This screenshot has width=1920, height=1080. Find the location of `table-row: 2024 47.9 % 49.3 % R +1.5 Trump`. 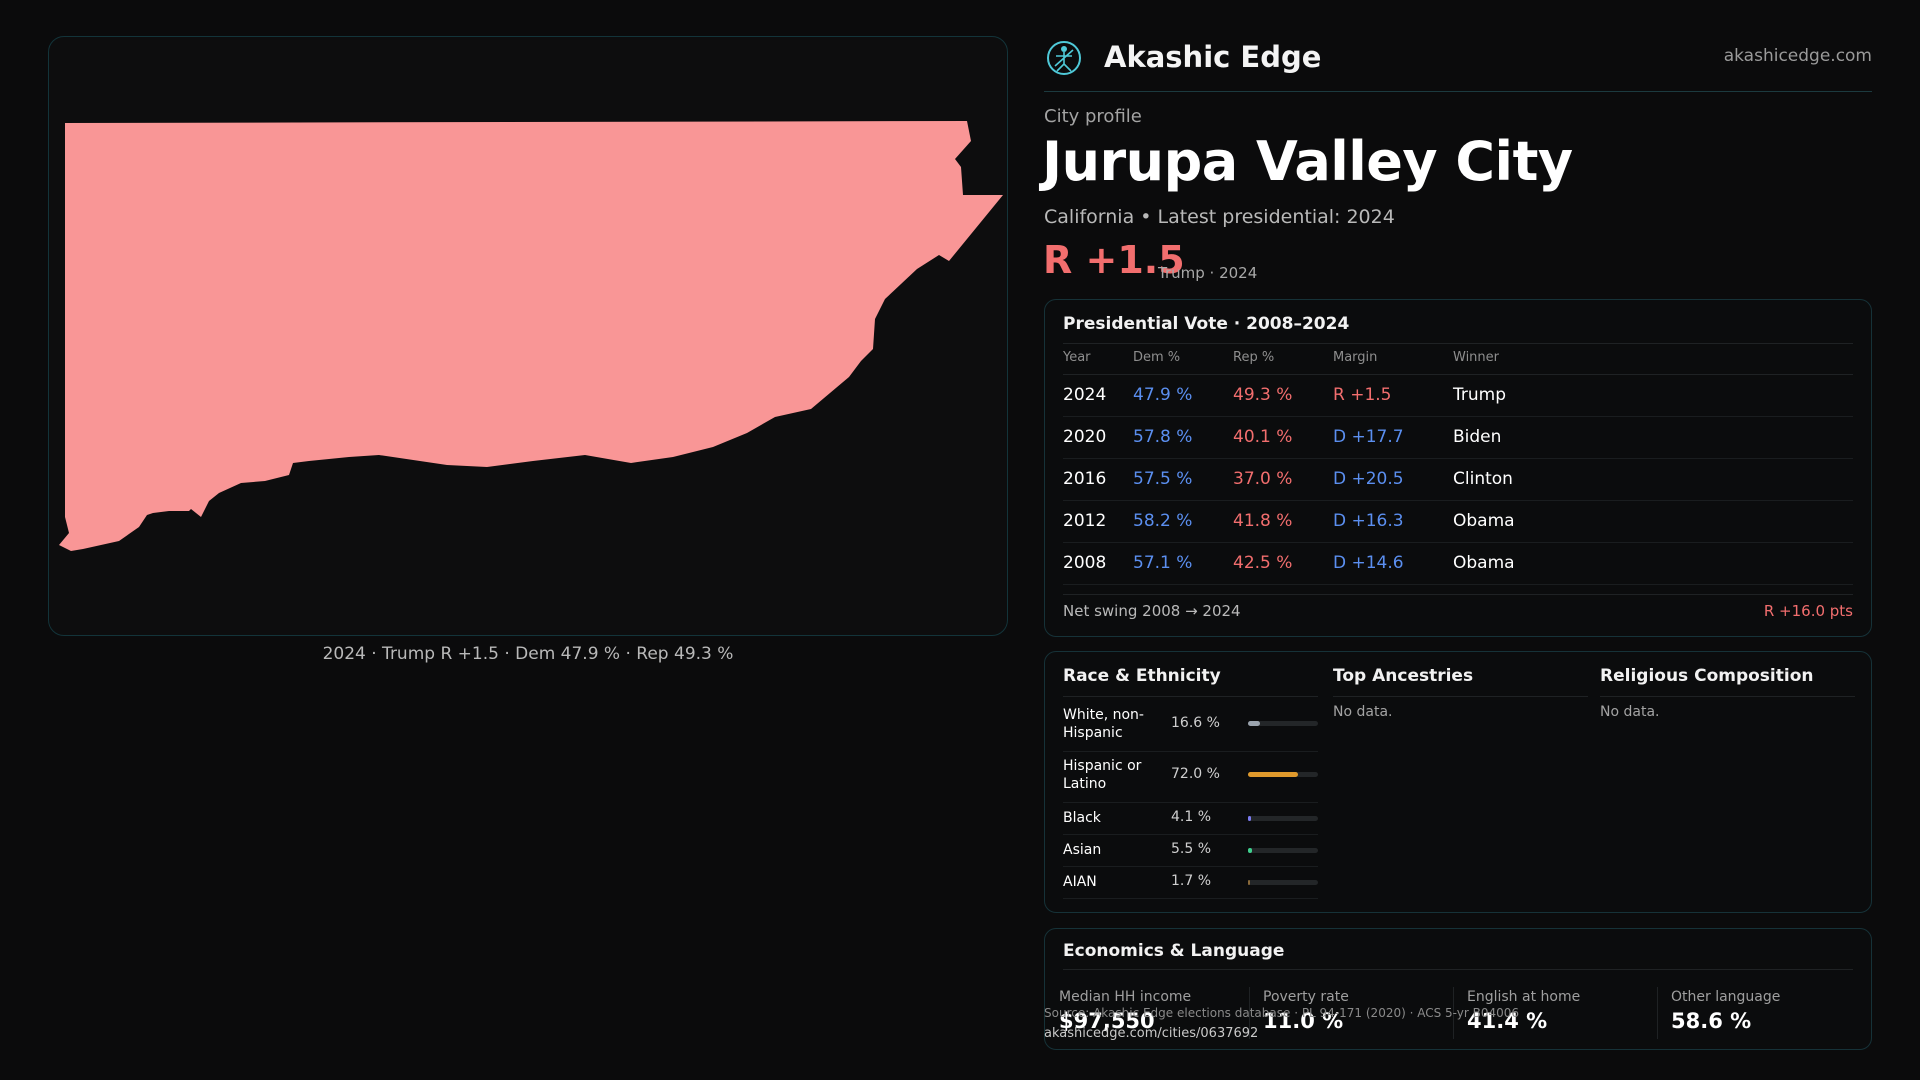

table-row: 2024 47.9 % 49.3 % R +1.5 Trump is located at coordinates (1458, 396).